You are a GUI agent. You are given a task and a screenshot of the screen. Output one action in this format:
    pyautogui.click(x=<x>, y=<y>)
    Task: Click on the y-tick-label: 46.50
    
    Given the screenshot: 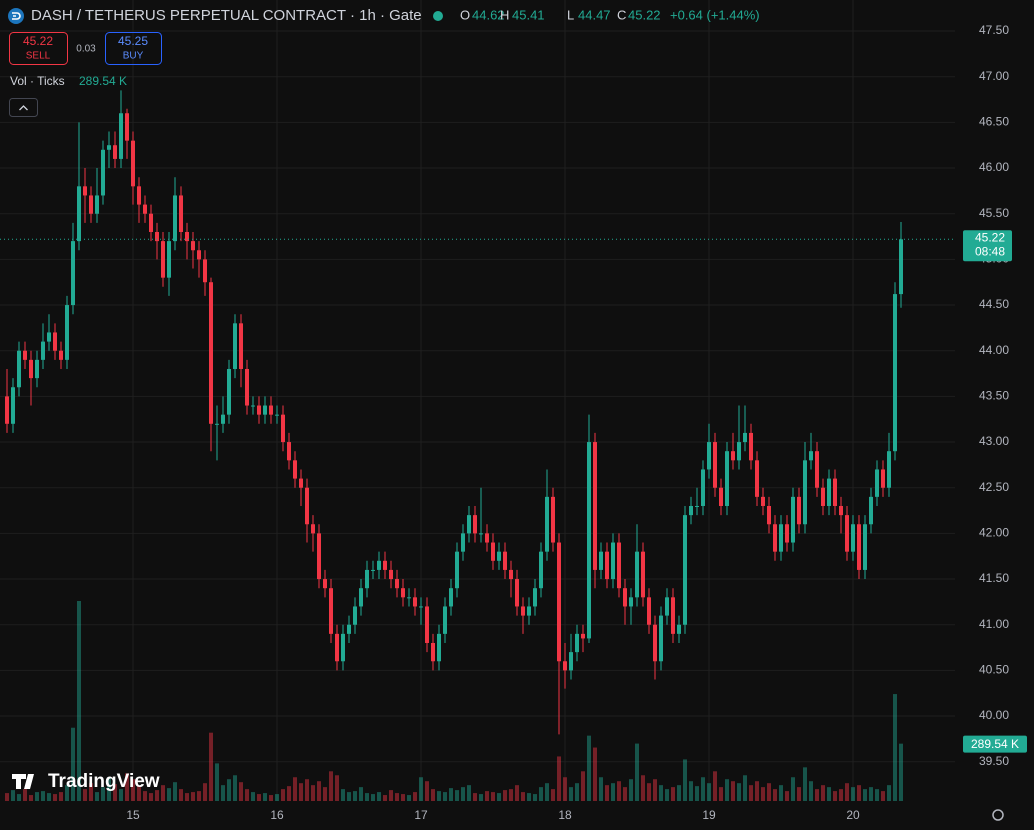 What is the action you would take?
    pyautogui.click(x=994, y=122)
    